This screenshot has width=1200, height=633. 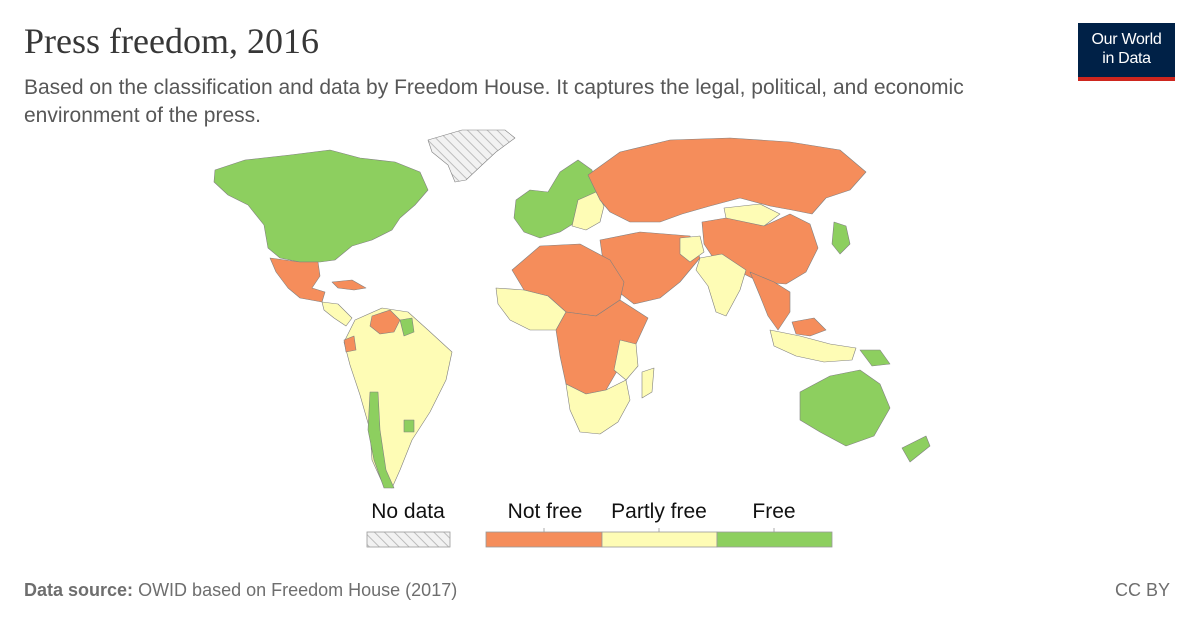 I want to click on legend-label-no-data: No data, so click(x=408, y=511).